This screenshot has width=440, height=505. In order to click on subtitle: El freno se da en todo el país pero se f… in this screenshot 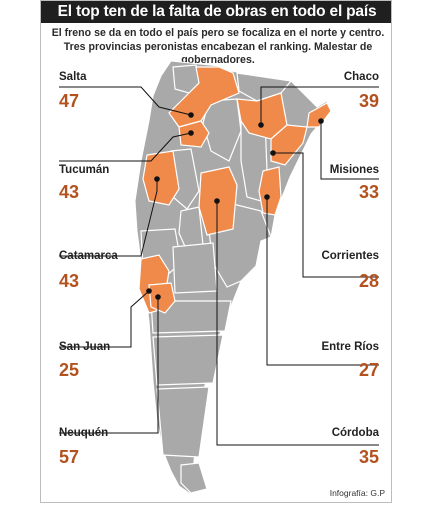, I will do `click(218, 46)`.